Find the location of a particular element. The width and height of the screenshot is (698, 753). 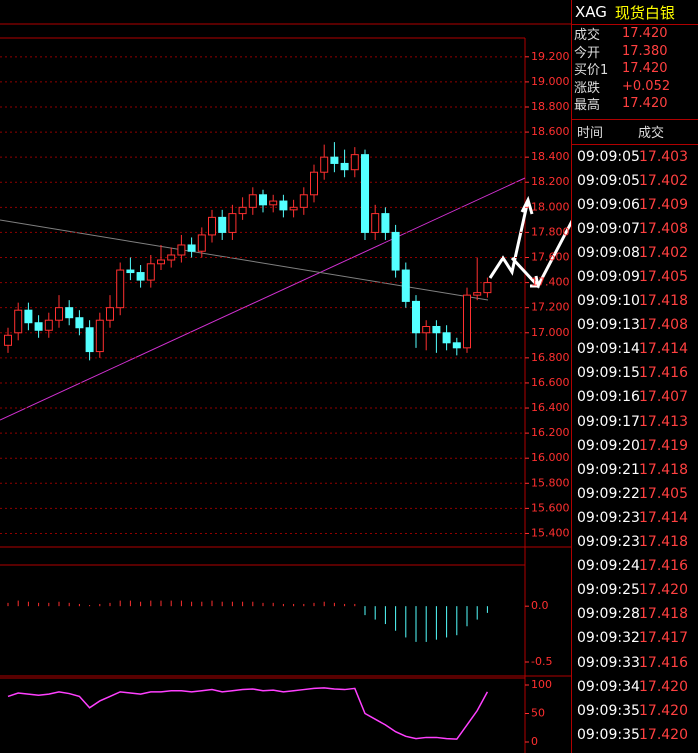

trade-row: 09:09:22 17.405 is located at coordinates (635, 494).